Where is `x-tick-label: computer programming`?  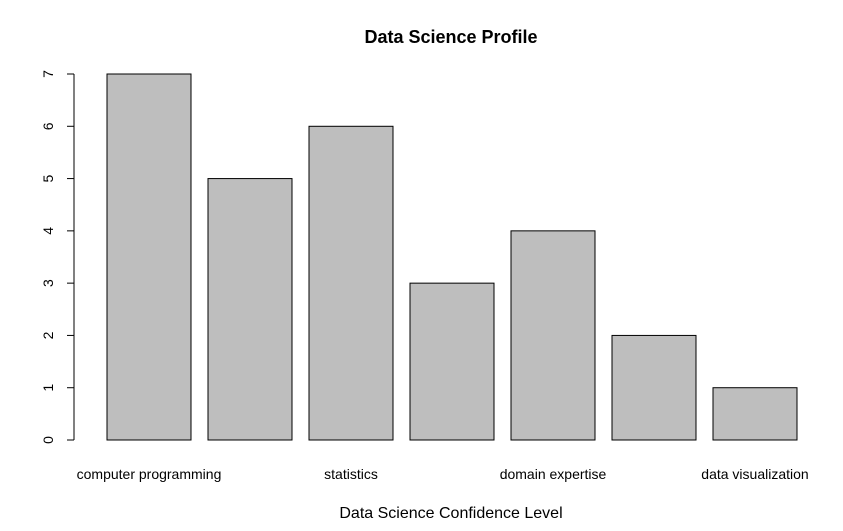 x-tick-label: computer programming is located at coordinates (149, 474).